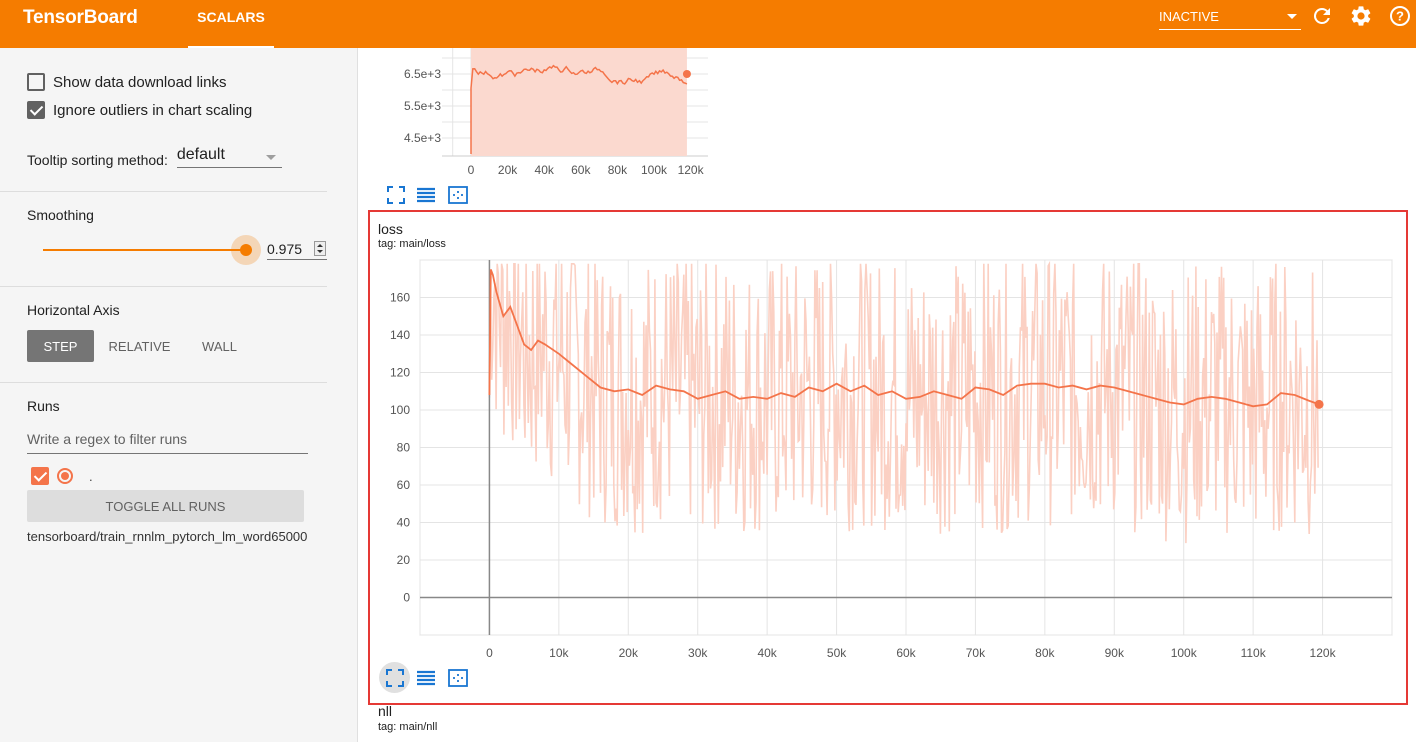 This screenshot has height=742, width=1416. Describe the element at coordinates (231, 47) in the screenshot. I see `active-tab-indicator` at that location.